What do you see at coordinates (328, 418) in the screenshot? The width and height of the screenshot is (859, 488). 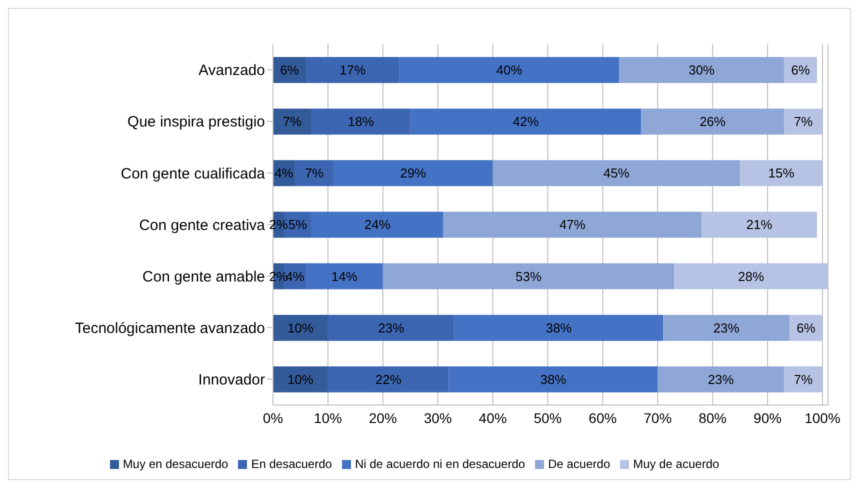 I see `x-tick-label: 10%` at bounding box center [328, 418].